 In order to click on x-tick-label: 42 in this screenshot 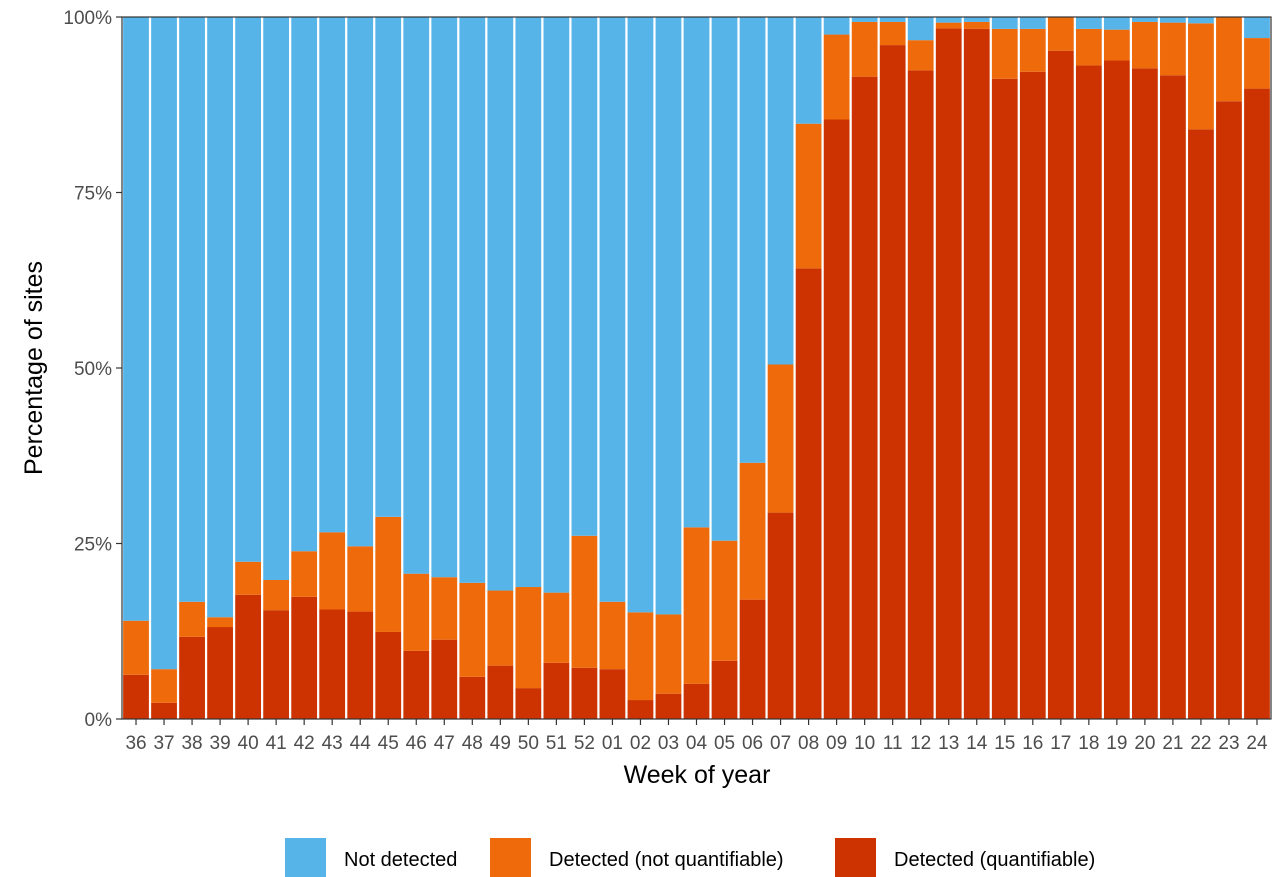, I will do `click(304, 743)`.